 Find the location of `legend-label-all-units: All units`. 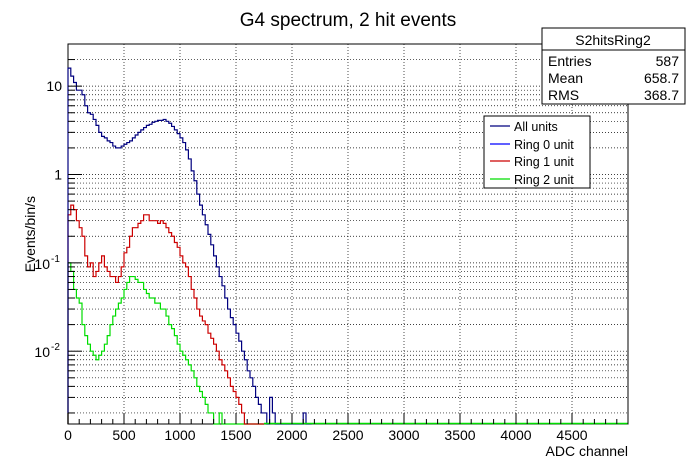

legend-label-all-units: All units is located at coordinates (536, 127).